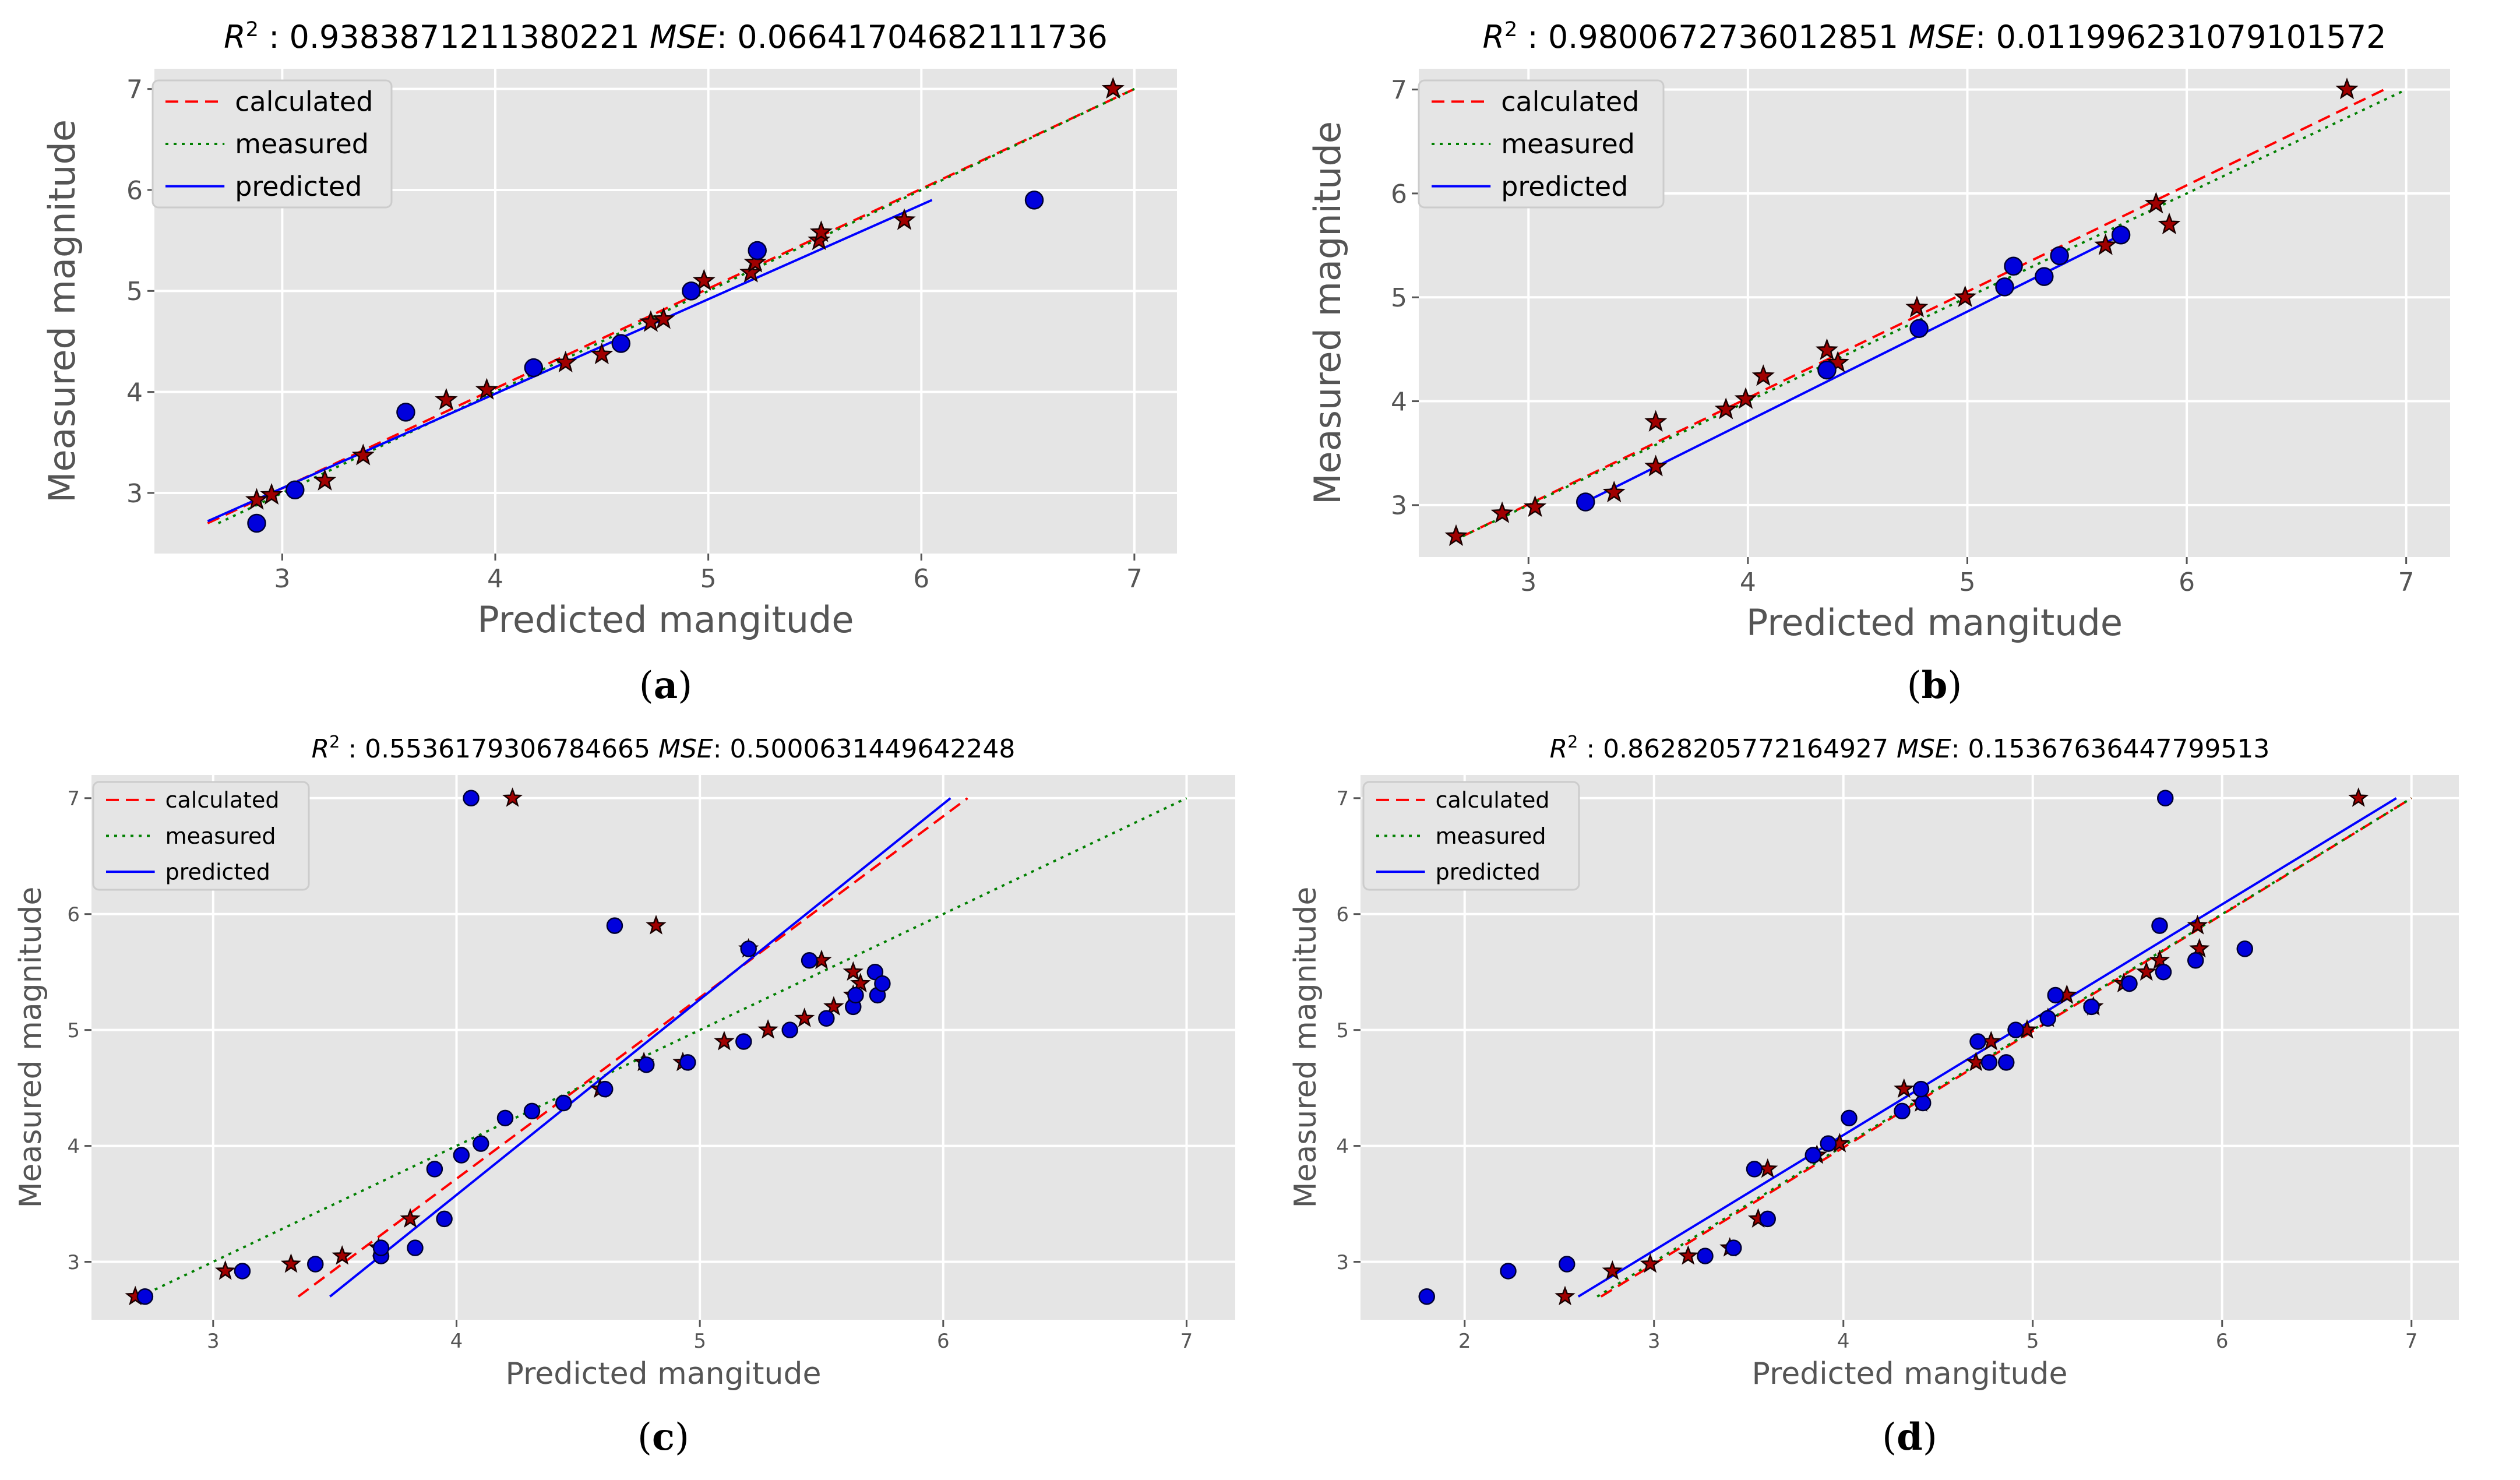  I want to click on title-r2-value: : 0.5536179306784665, so click(499, 749).